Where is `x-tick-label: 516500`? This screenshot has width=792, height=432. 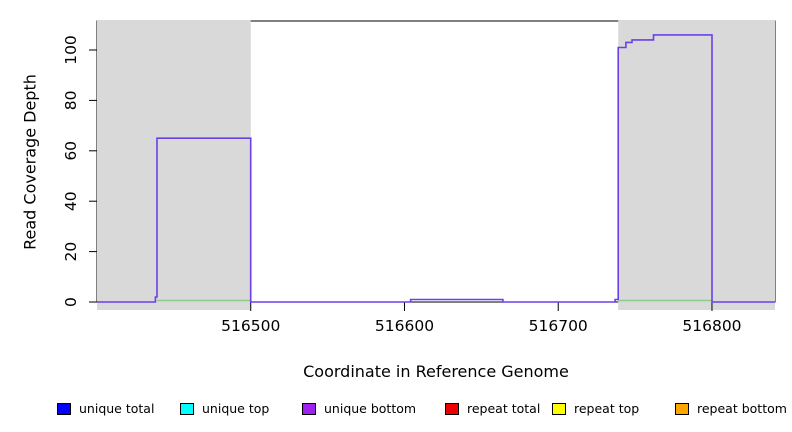 x-tick-label: 516500 is located at coordinates (250, 326).